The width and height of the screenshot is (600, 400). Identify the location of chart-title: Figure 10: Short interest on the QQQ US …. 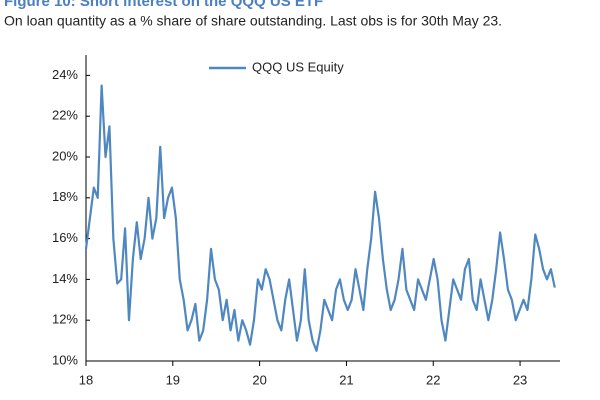
(163, 5).